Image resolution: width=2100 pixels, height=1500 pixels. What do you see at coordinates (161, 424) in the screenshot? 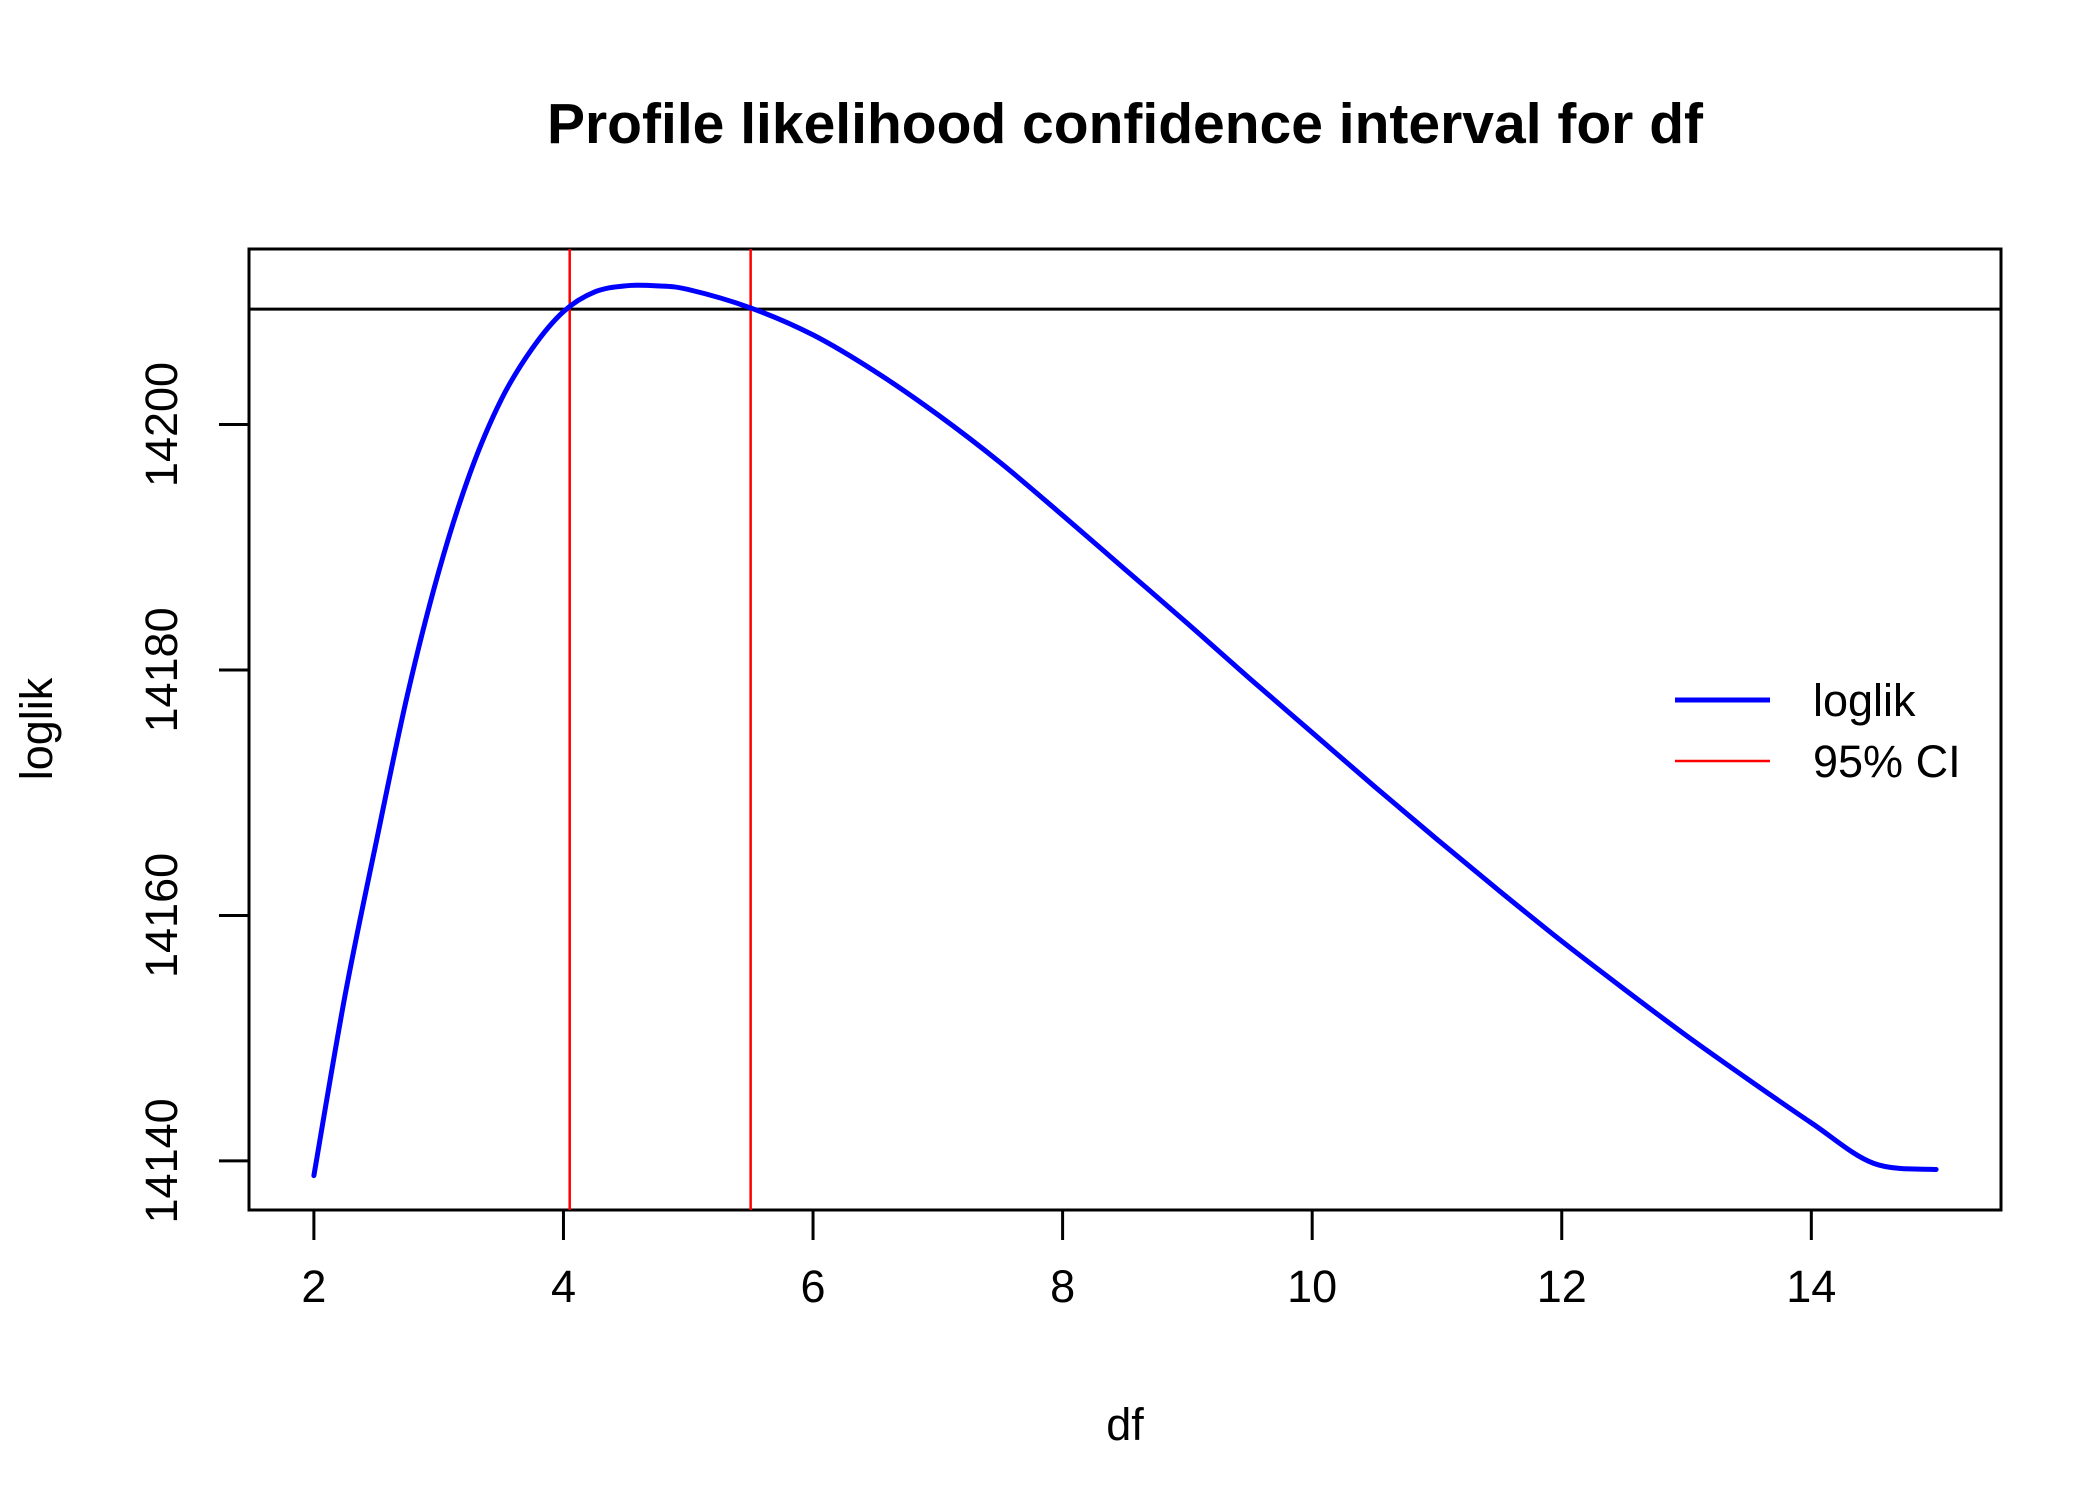
I see `y-tick-label: 14200` at bounding box center [161, 424].